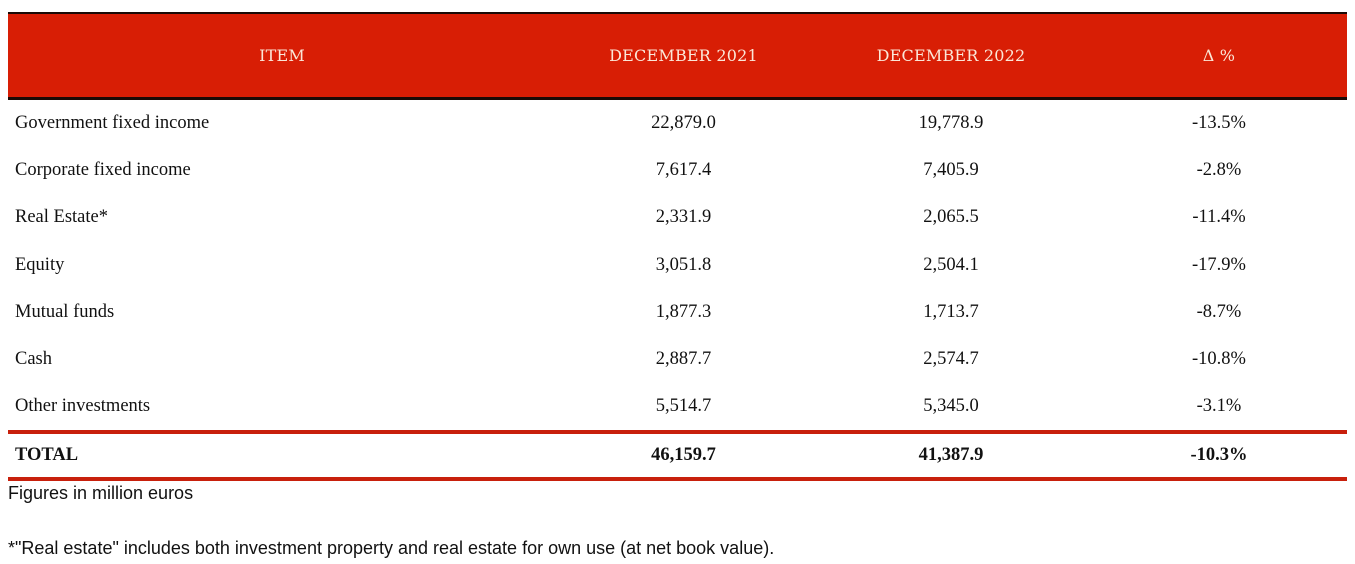 Image resolution: width=1355 pixels, height=564 pixels. Describe the element at coordinates (683, 359) in the screenshot. I see `row-dec2021: 2,887.7` at that location.